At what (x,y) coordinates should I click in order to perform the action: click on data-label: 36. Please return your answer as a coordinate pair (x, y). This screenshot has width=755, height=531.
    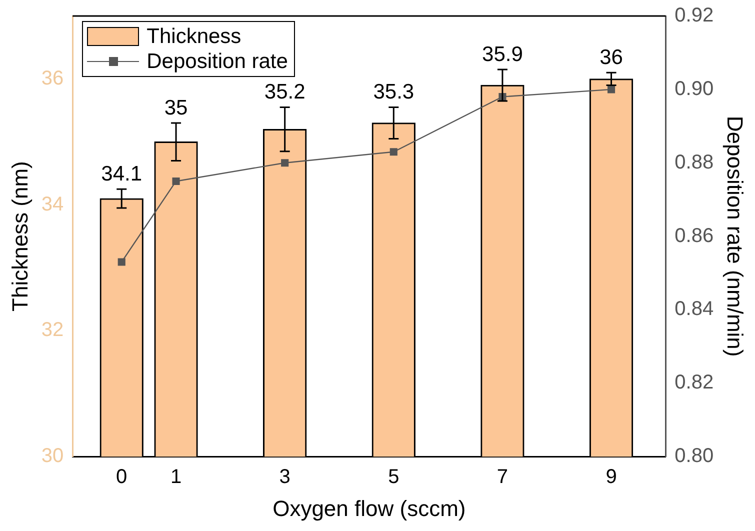
    Looking at the image, I should click on (611, 57).